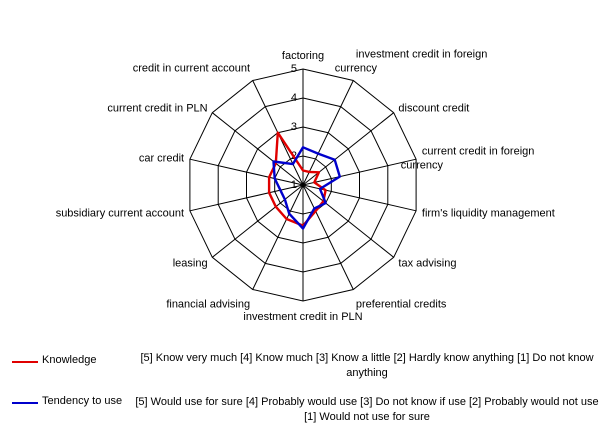 Image resolution: width=606 pixels, height=435 pixels. Describe the element at coordinates (190, 263) in the screenshot. I see `category-label: leasing` at that location.